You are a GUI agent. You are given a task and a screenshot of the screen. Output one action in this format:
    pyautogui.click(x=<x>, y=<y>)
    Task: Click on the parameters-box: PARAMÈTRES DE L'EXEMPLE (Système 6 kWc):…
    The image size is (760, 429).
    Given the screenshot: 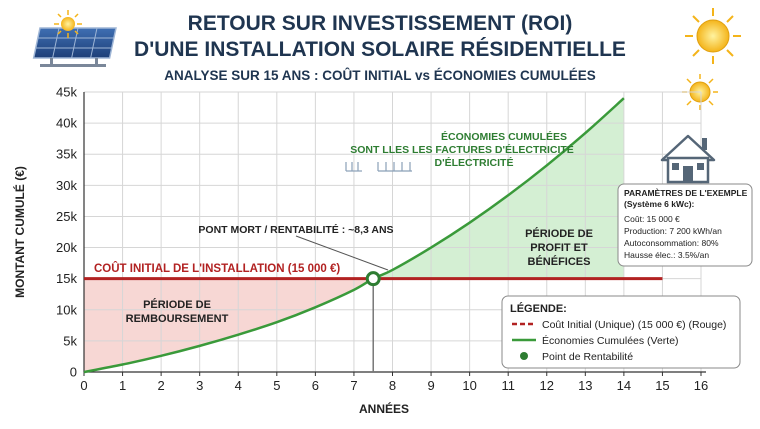 What is the action you would take?
    pyautogui.click(x=685, y=225)
    